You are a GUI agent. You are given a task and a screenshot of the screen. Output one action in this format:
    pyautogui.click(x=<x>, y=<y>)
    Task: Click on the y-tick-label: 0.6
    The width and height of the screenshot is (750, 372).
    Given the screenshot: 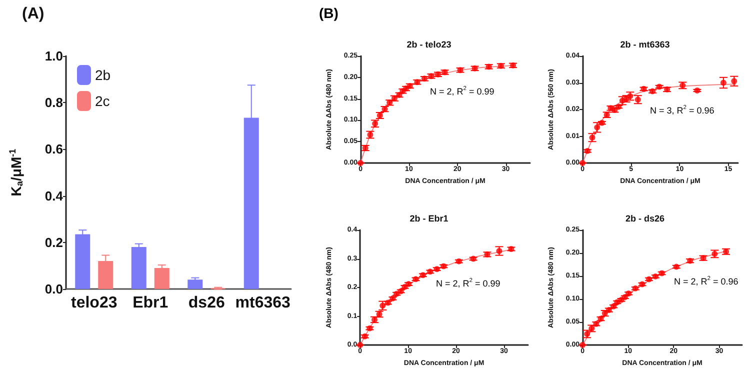 What is the action you would take?
    pyautogui.click(x=53, y=149)
    